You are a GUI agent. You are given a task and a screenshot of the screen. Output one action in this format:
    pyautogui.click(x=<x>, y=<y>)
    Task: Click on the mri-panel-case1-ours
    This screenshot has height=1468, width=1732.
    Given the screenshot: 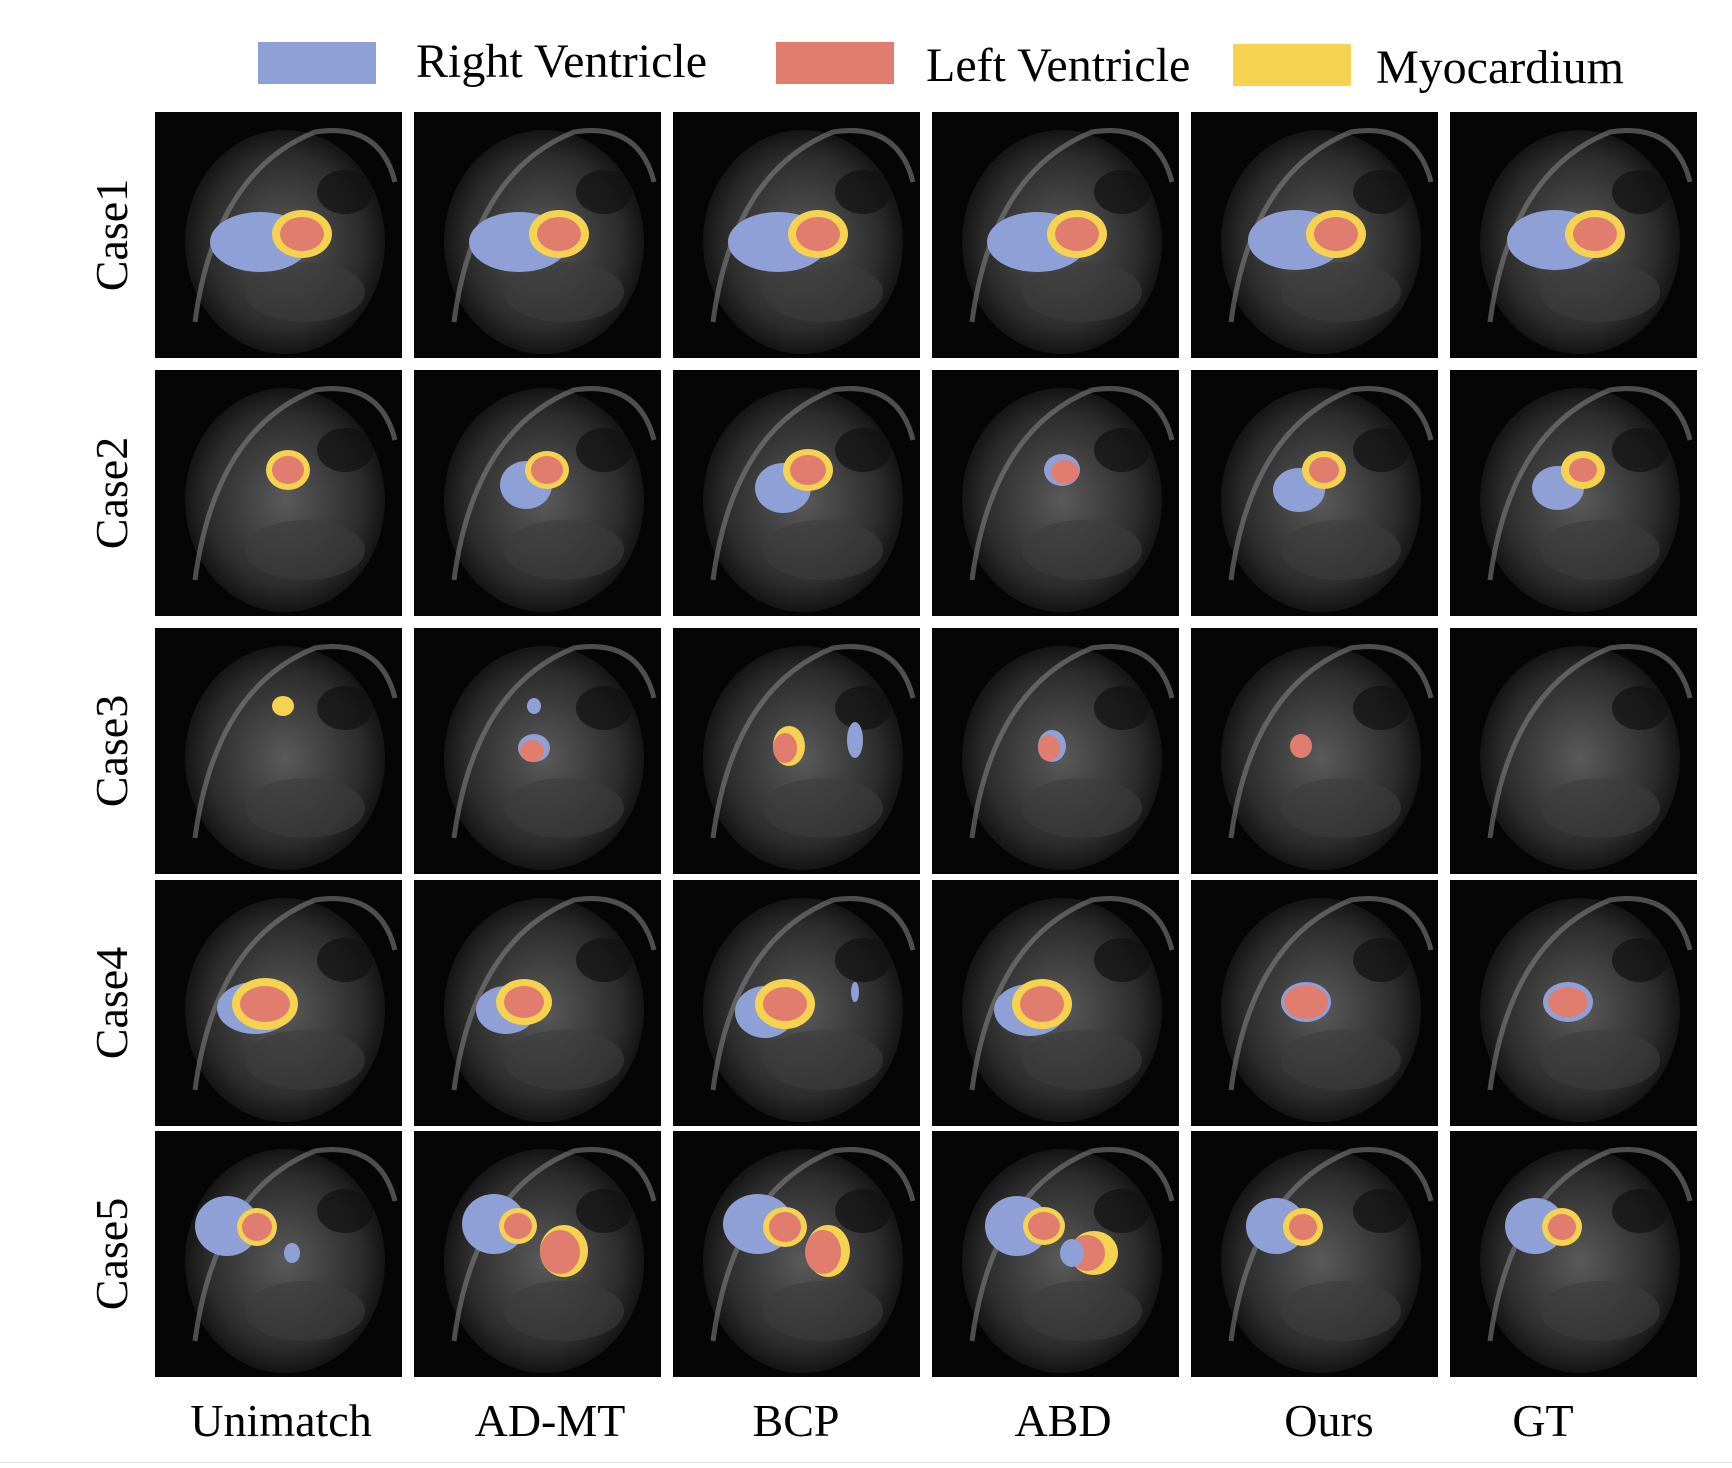 What is the action you would take?
    pyautogui.click(x=1314, y=235)
    